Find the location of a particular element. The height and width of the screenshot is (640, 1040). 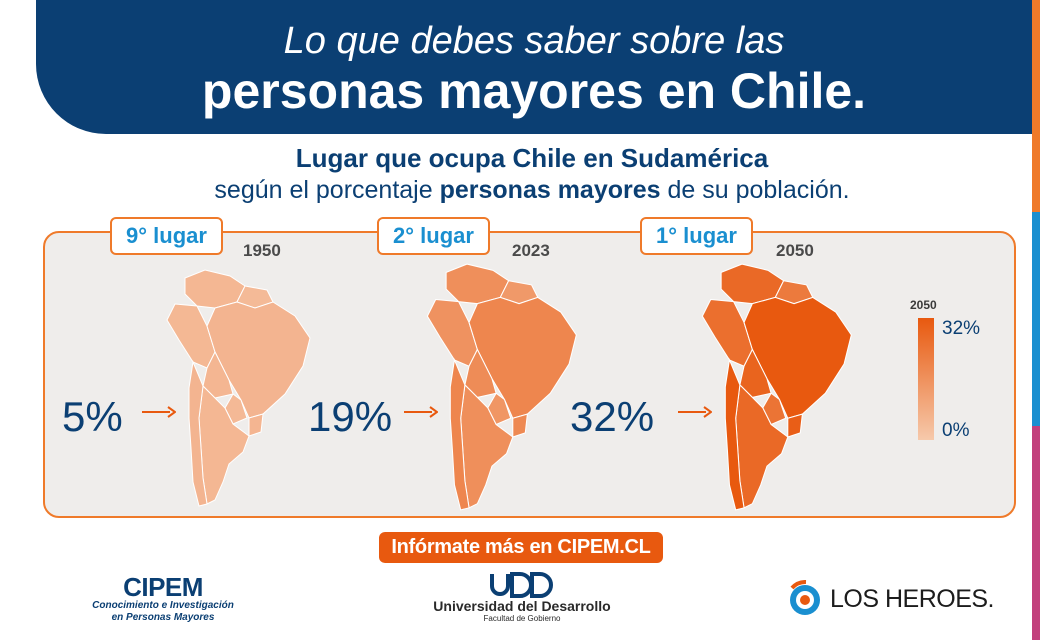

cipem-name: CIPEM is located at coordinates (163, 587).